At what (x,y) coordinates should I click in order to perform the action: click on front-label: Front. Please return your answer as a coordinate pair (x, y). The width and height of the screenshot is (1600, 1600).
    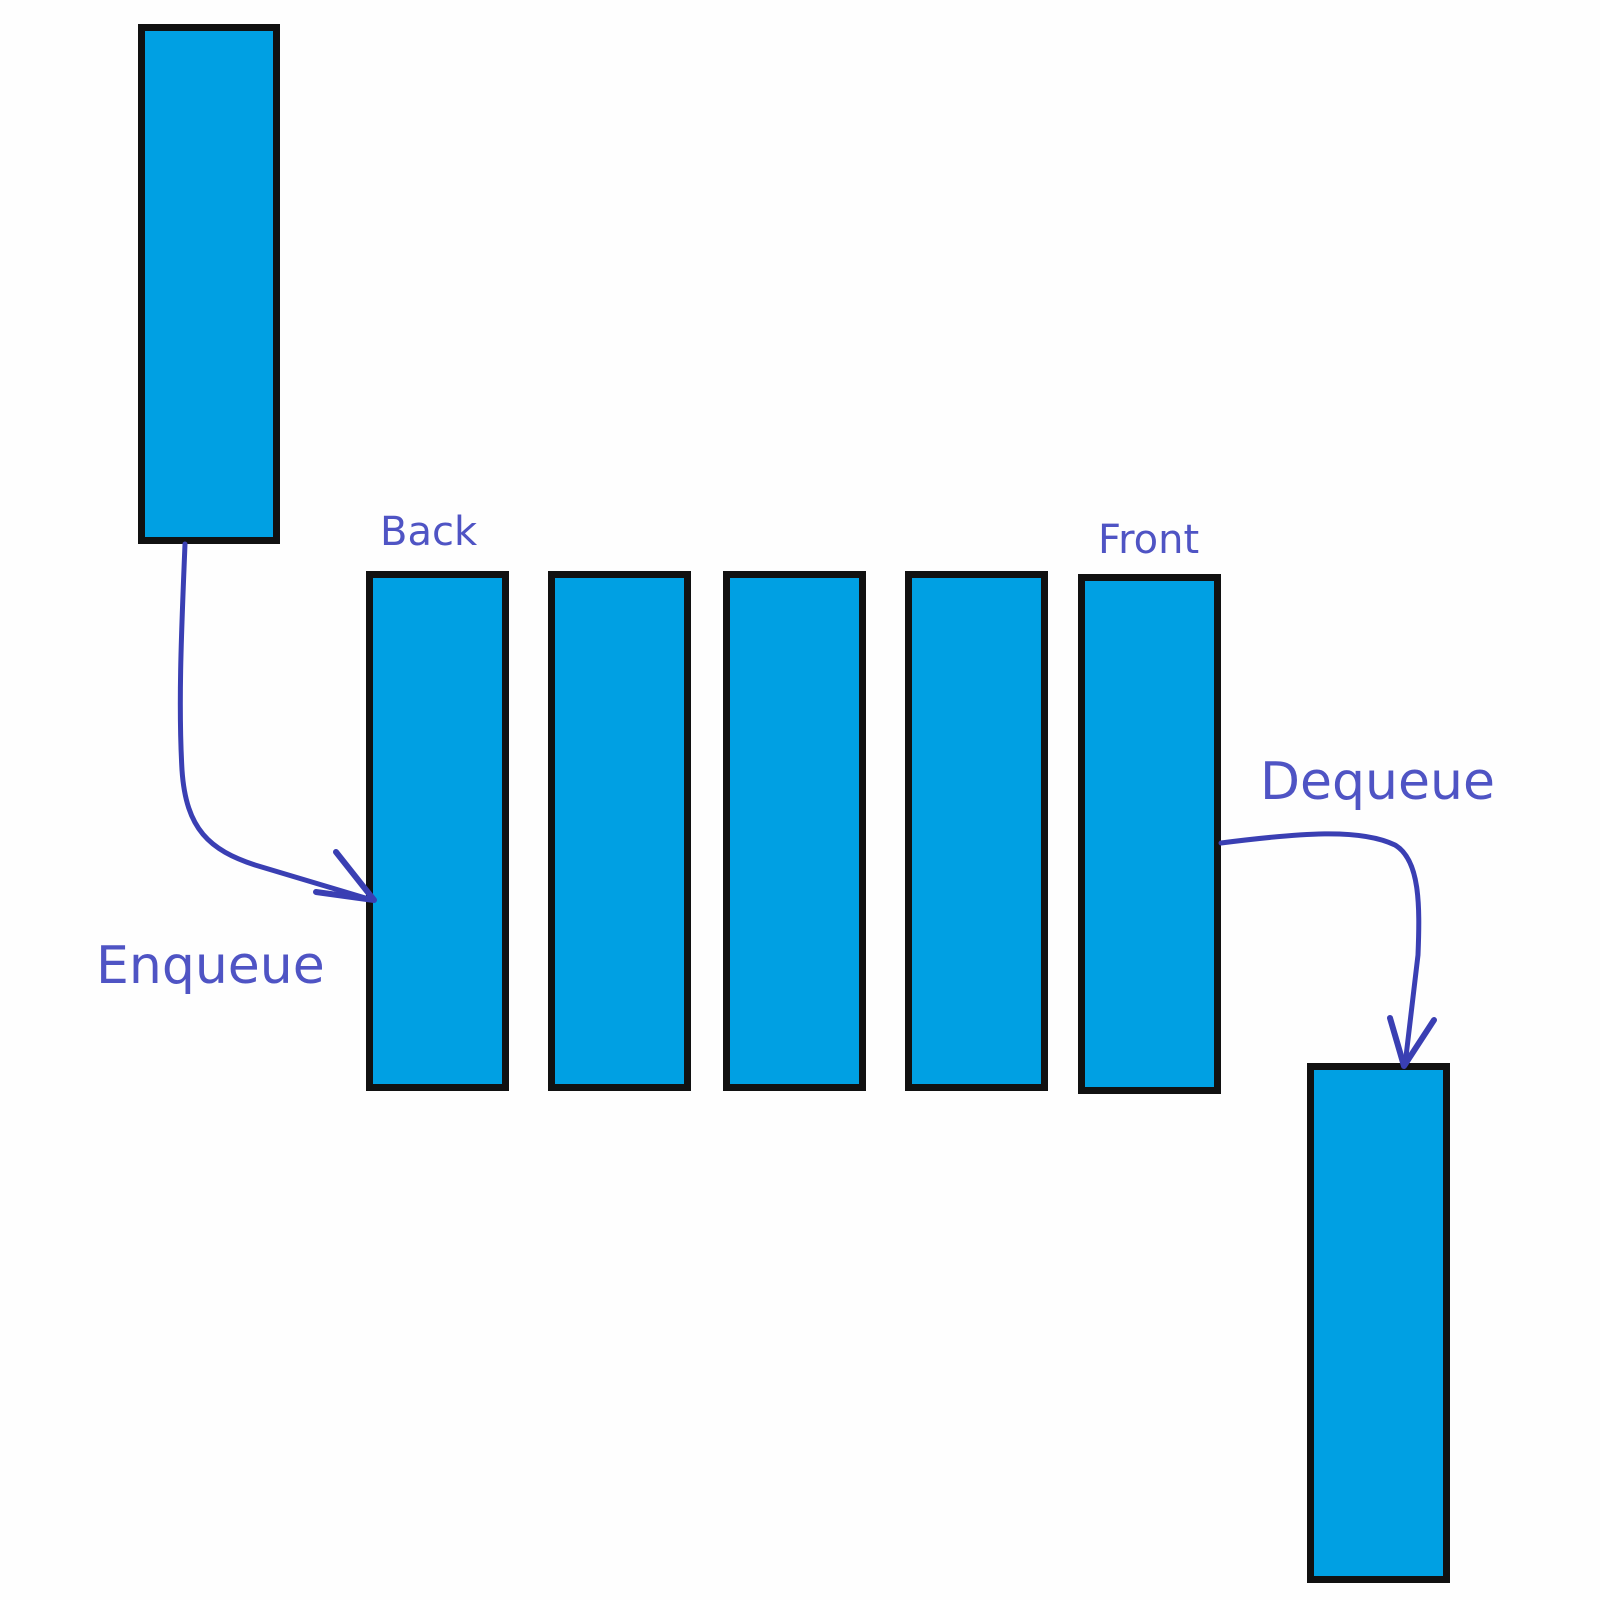
    Looking at the image, I should click on (1149, 540).